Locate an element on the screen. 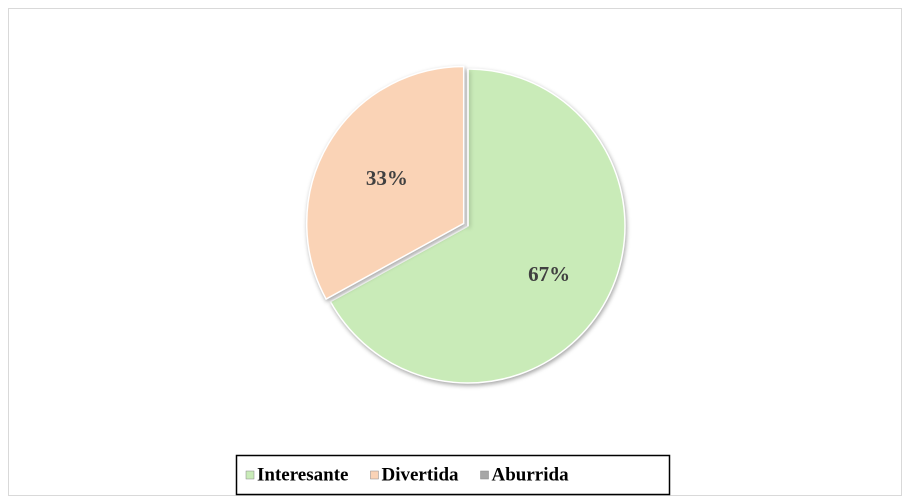 The width and height of the screenshot is (910, 504). legend-label: Divertida is located at coordinates (420, 474).